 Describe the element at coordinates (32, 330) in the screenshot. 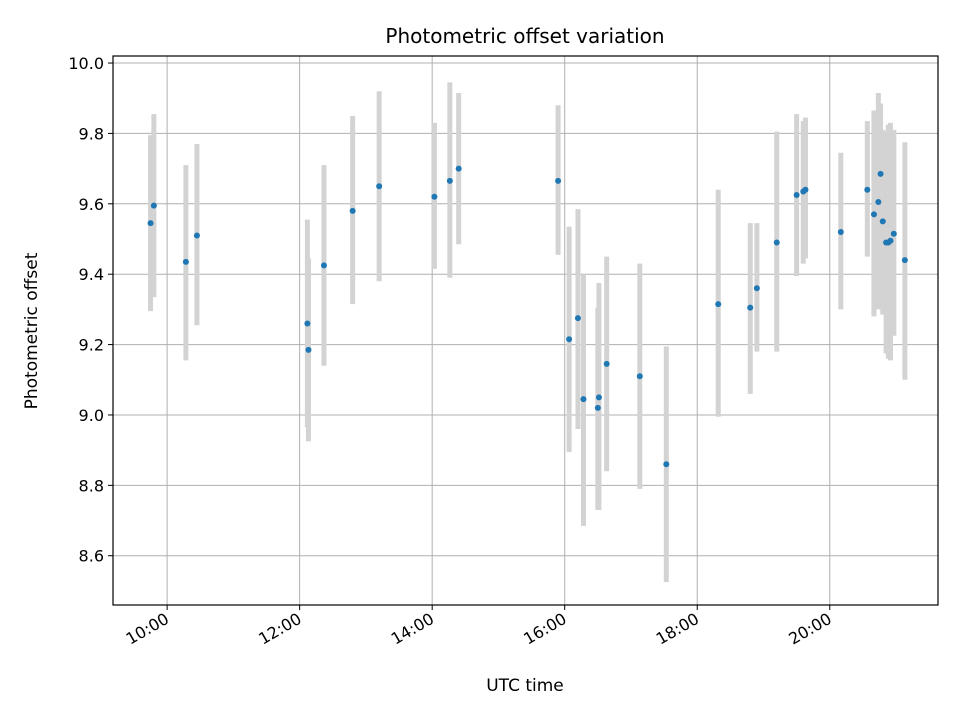

I see `y-axis-label: Photometric offset` at that location.